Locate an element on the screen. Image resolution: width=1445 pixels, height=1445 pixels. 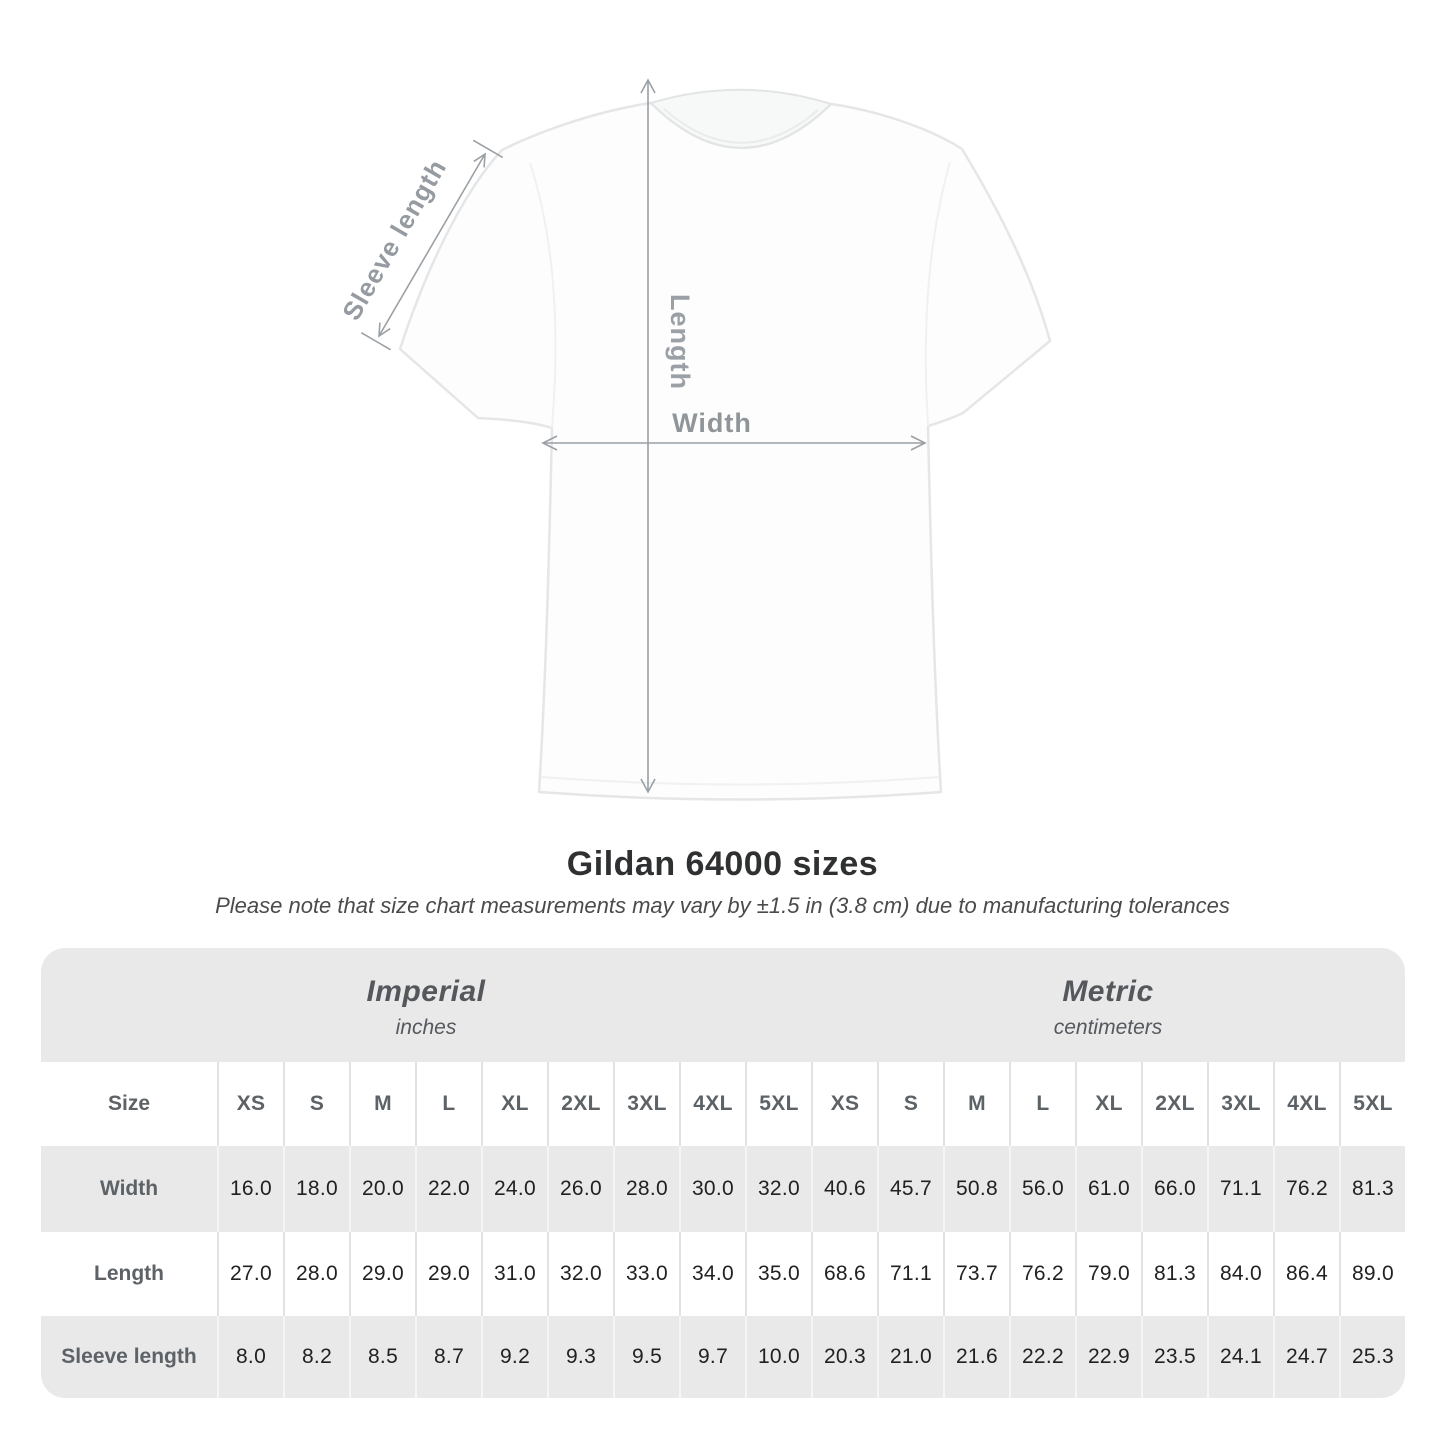
measurement-cell: 68.6 is located at coordinates (844, 1274).